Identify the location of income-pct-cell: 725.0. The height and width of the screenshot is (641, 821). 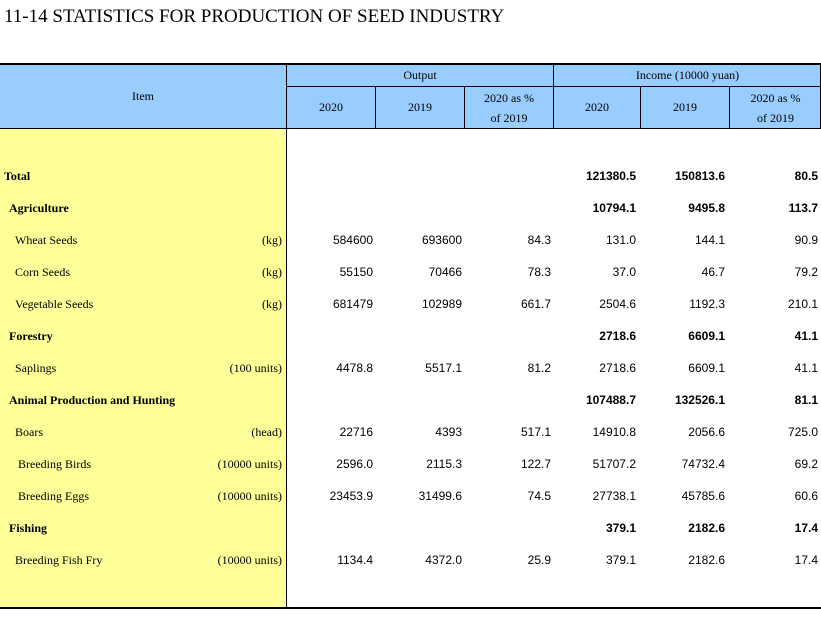
(802, 432).